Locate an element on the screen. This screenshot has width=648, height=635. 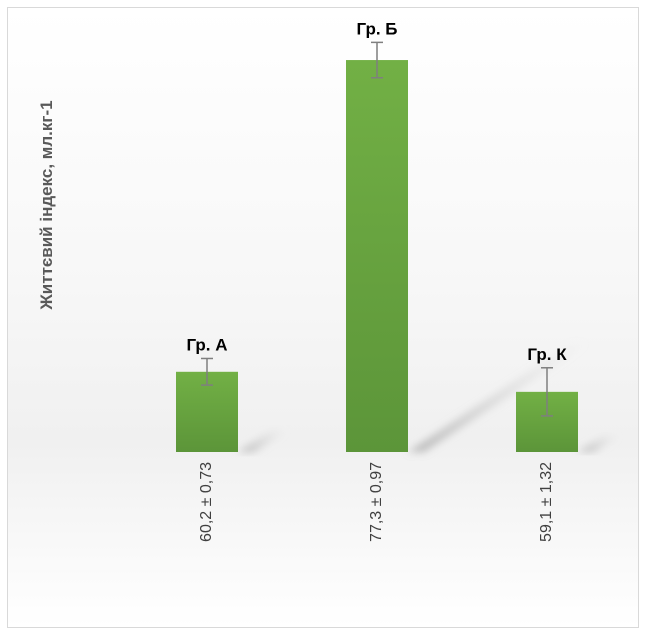
bar-data-label: Гр. А is located at coordinates (206, 344).